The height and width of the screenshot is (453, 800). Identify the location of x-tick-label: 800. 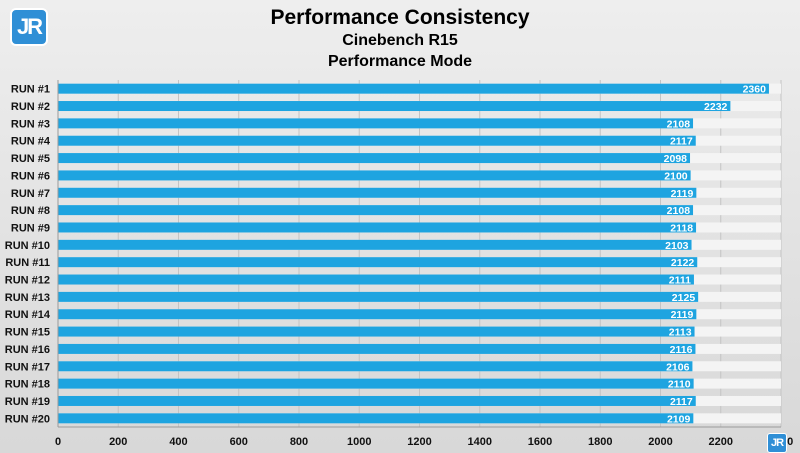
(299, 442).